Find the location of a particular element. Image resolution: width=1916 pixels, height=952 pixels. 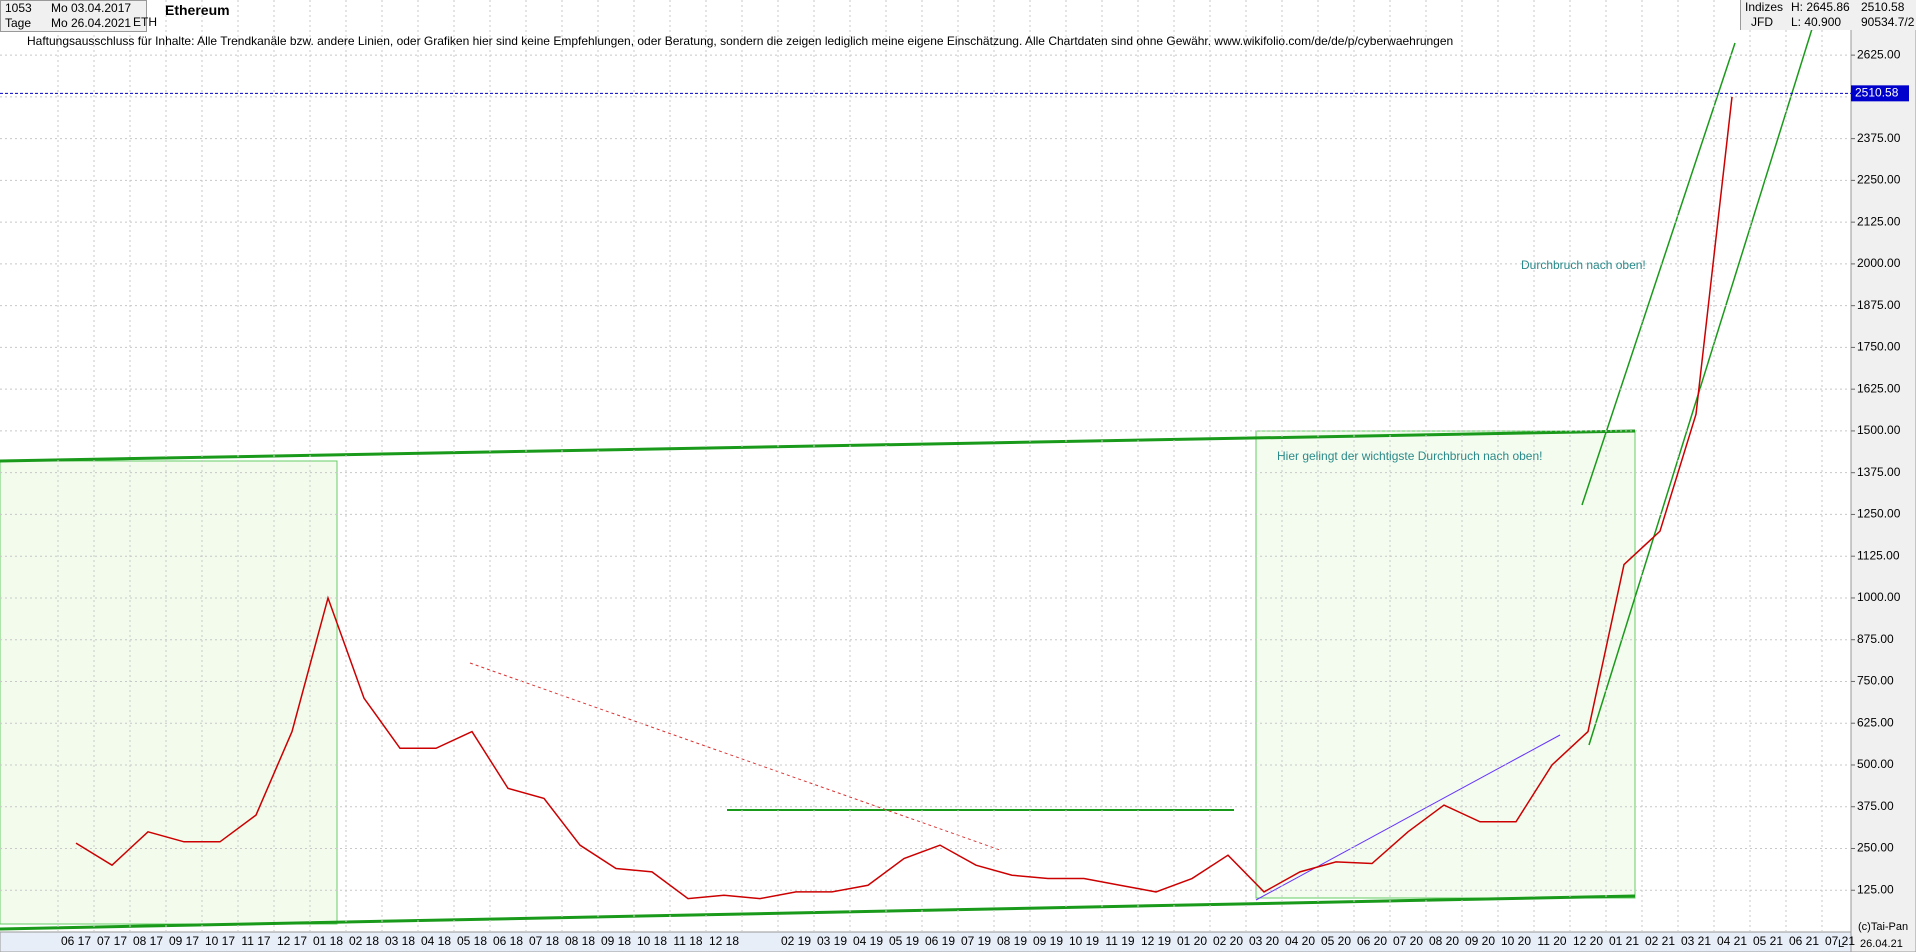

bars: 1053 is located at coordinates (18, 8).